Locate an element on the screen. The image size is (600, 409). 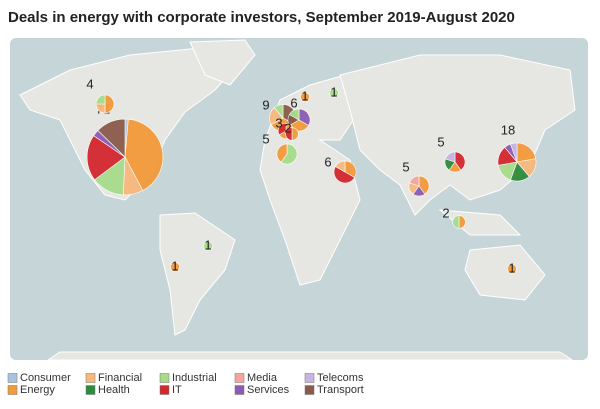
count-label: 9 is located at coordinates (265, 104).